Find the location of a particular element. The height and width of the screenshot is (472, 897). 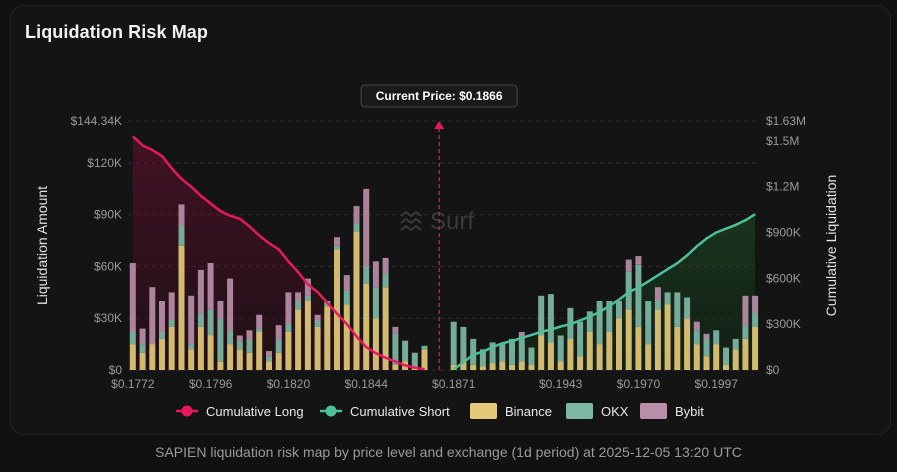

current-price-box is located at coordinates (439, 96).